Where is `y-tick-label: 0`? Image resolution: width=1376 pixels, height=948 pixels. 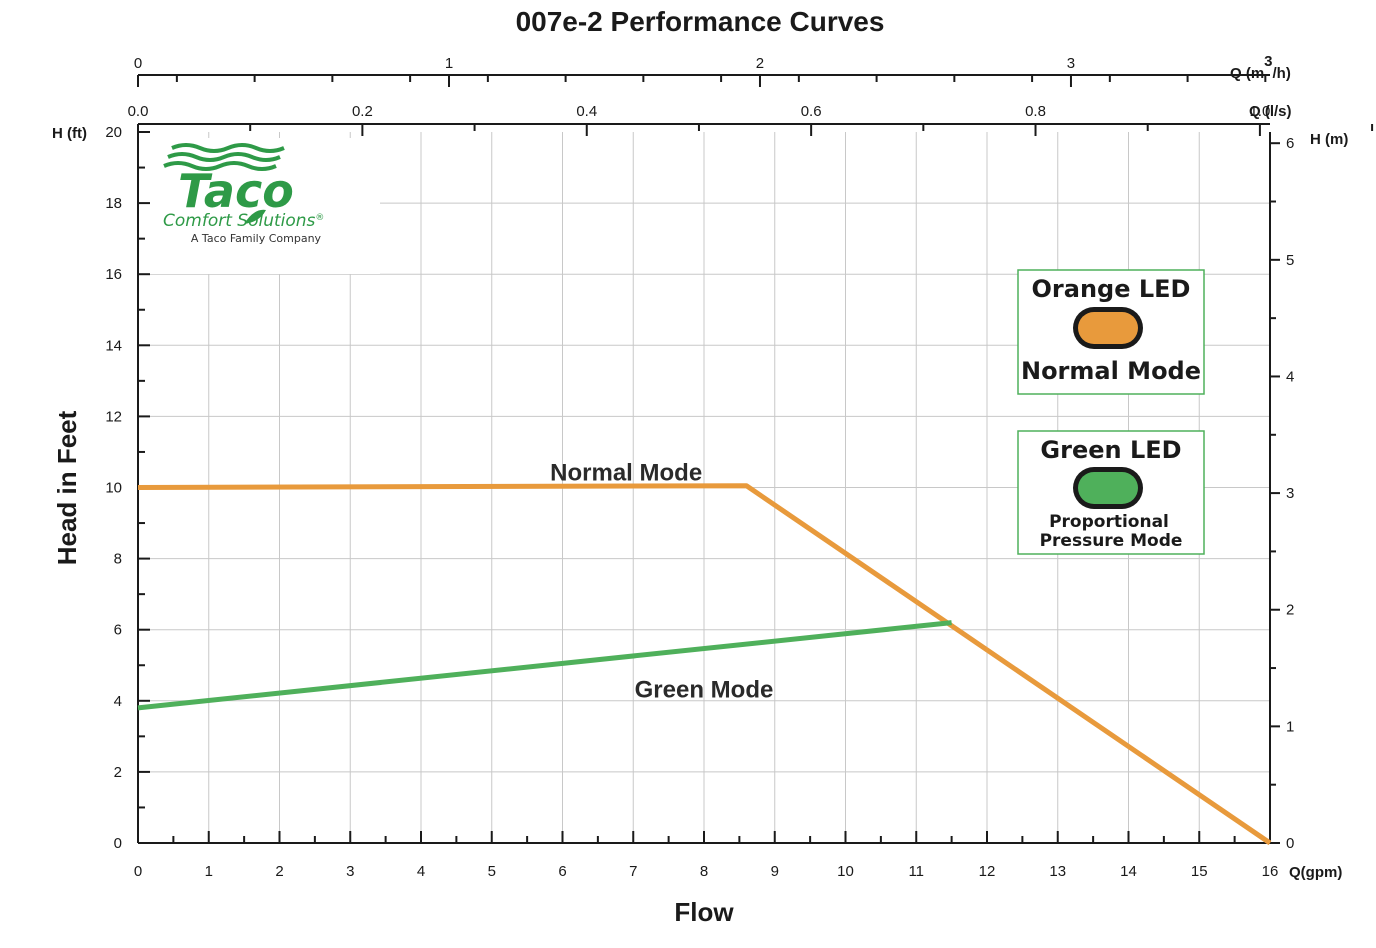
y-tick-label: 0 is located at coordinates (118, 843).